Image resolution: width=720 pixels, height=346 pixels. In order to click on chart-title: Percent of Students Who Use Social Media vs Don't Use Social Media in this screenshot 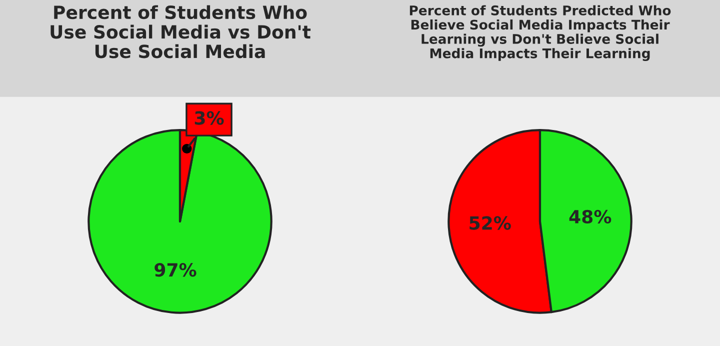, I will do `click(180, 31)`.